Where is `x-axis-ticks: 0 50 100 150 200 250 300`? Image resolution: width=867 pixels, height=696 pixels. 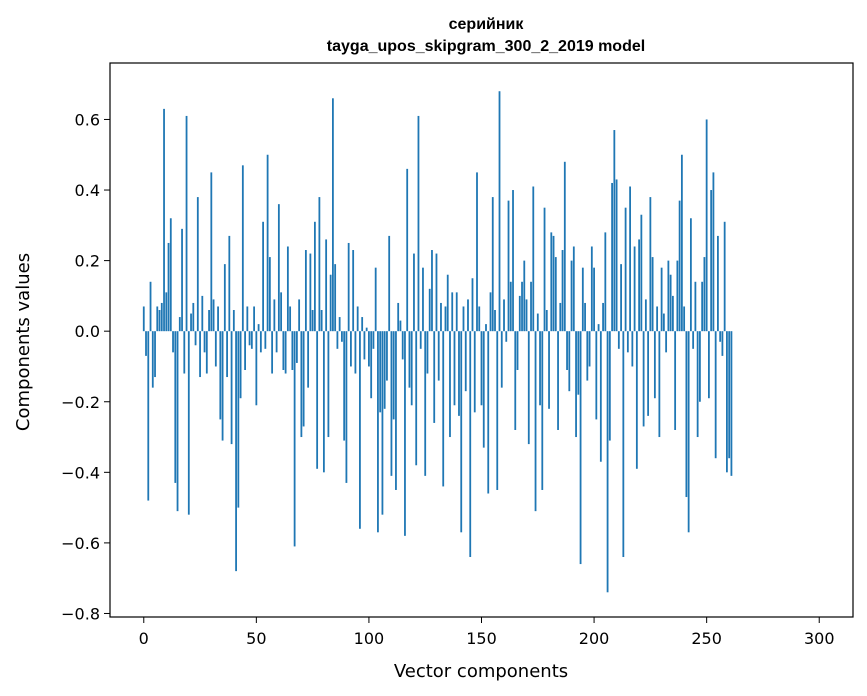 x-axis-ticks: 0 50 100 150 200 250 300 is located at coordinates (487, 632).